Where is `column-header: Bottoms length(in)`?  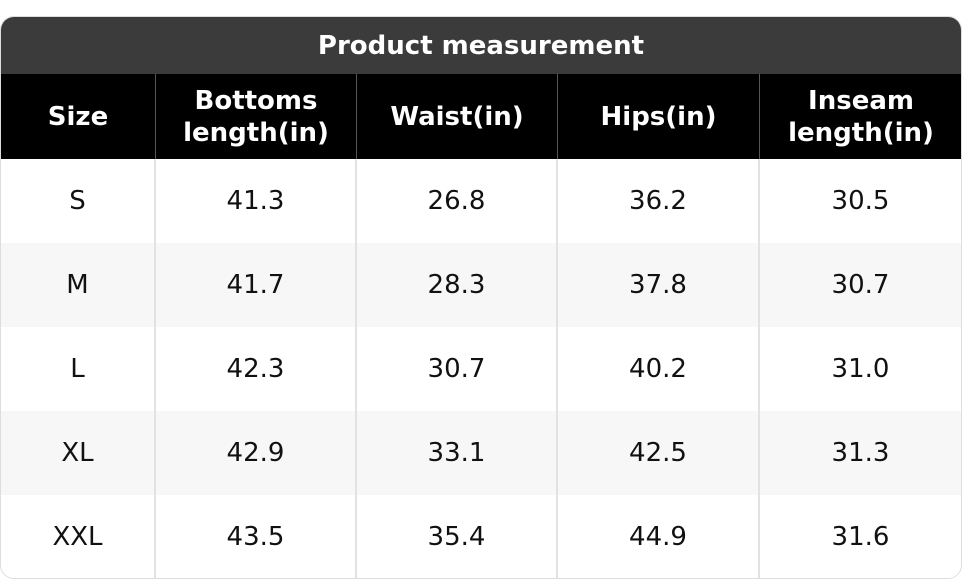 column-header: Bottoms length(in) is located at coordinates (256, 116).